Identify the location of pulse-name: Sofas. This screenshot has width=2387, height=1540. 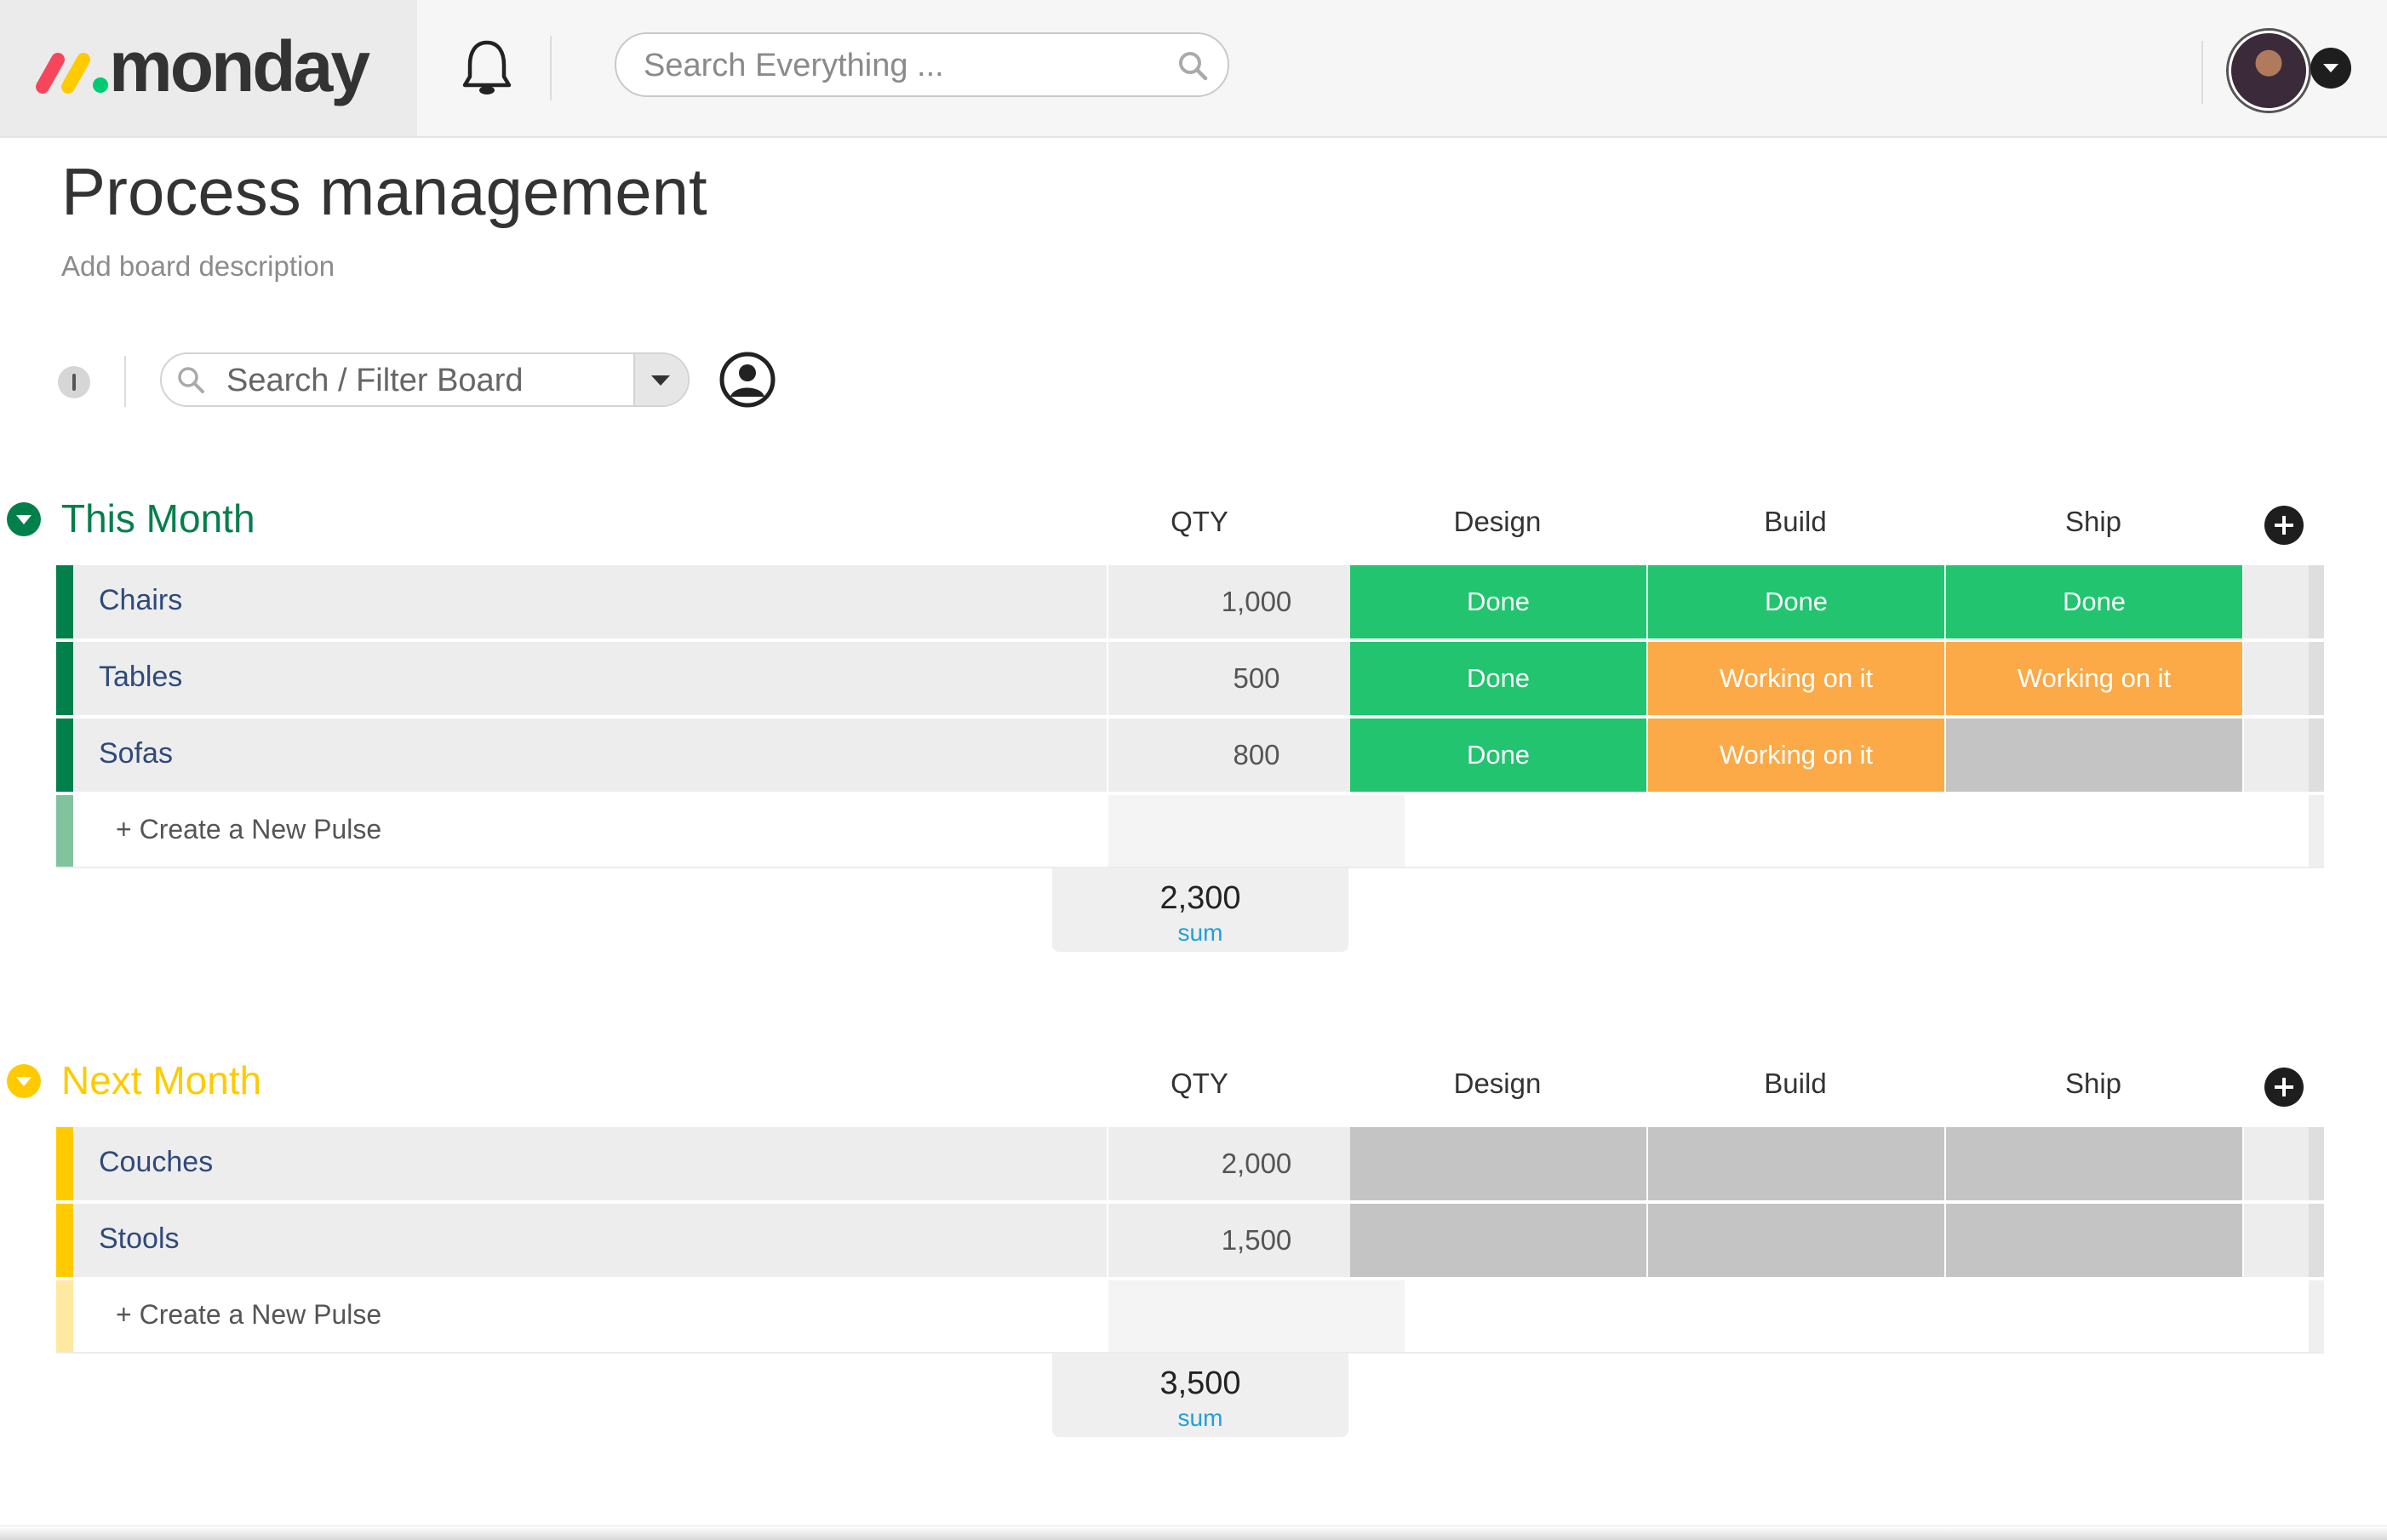
(136, 754).